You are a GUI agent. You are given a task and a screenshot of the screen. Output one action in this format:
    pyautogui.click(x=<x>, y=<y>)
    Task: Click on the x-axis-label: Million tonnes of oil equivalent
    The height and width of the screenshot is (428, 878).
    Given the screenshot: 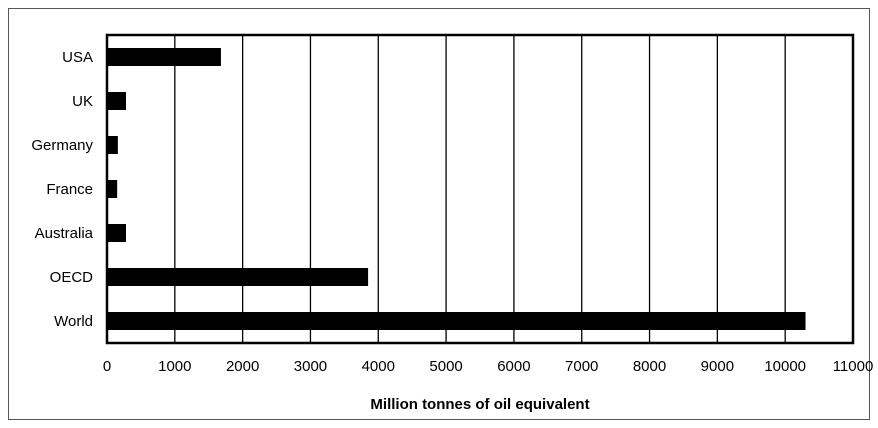 What is the action you would take?
    pyautogui.click(x=479, y=404)
    